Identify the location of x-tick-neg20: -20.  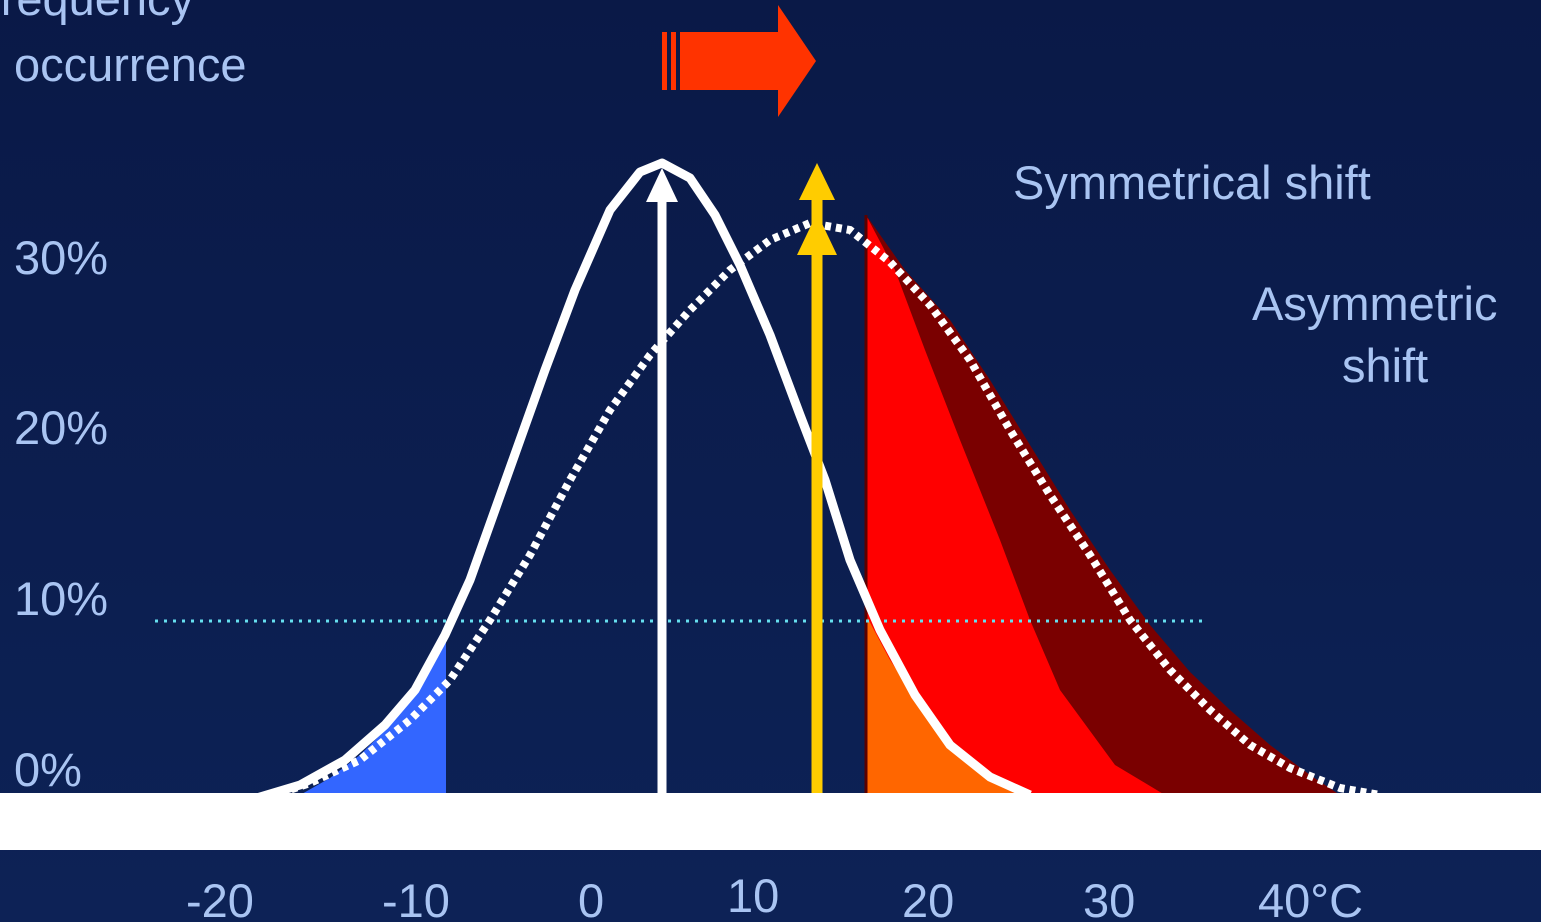
(220, 898).